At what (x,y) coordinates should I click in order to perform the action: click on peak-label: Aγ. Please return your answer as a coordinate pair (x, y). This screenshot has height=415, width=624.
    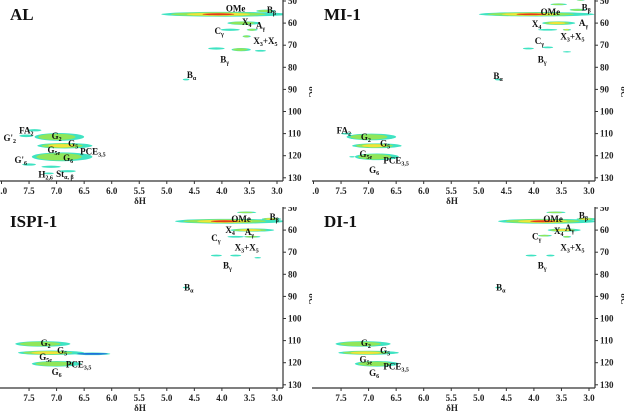
    Looking at the image, I should click on (250, 233).